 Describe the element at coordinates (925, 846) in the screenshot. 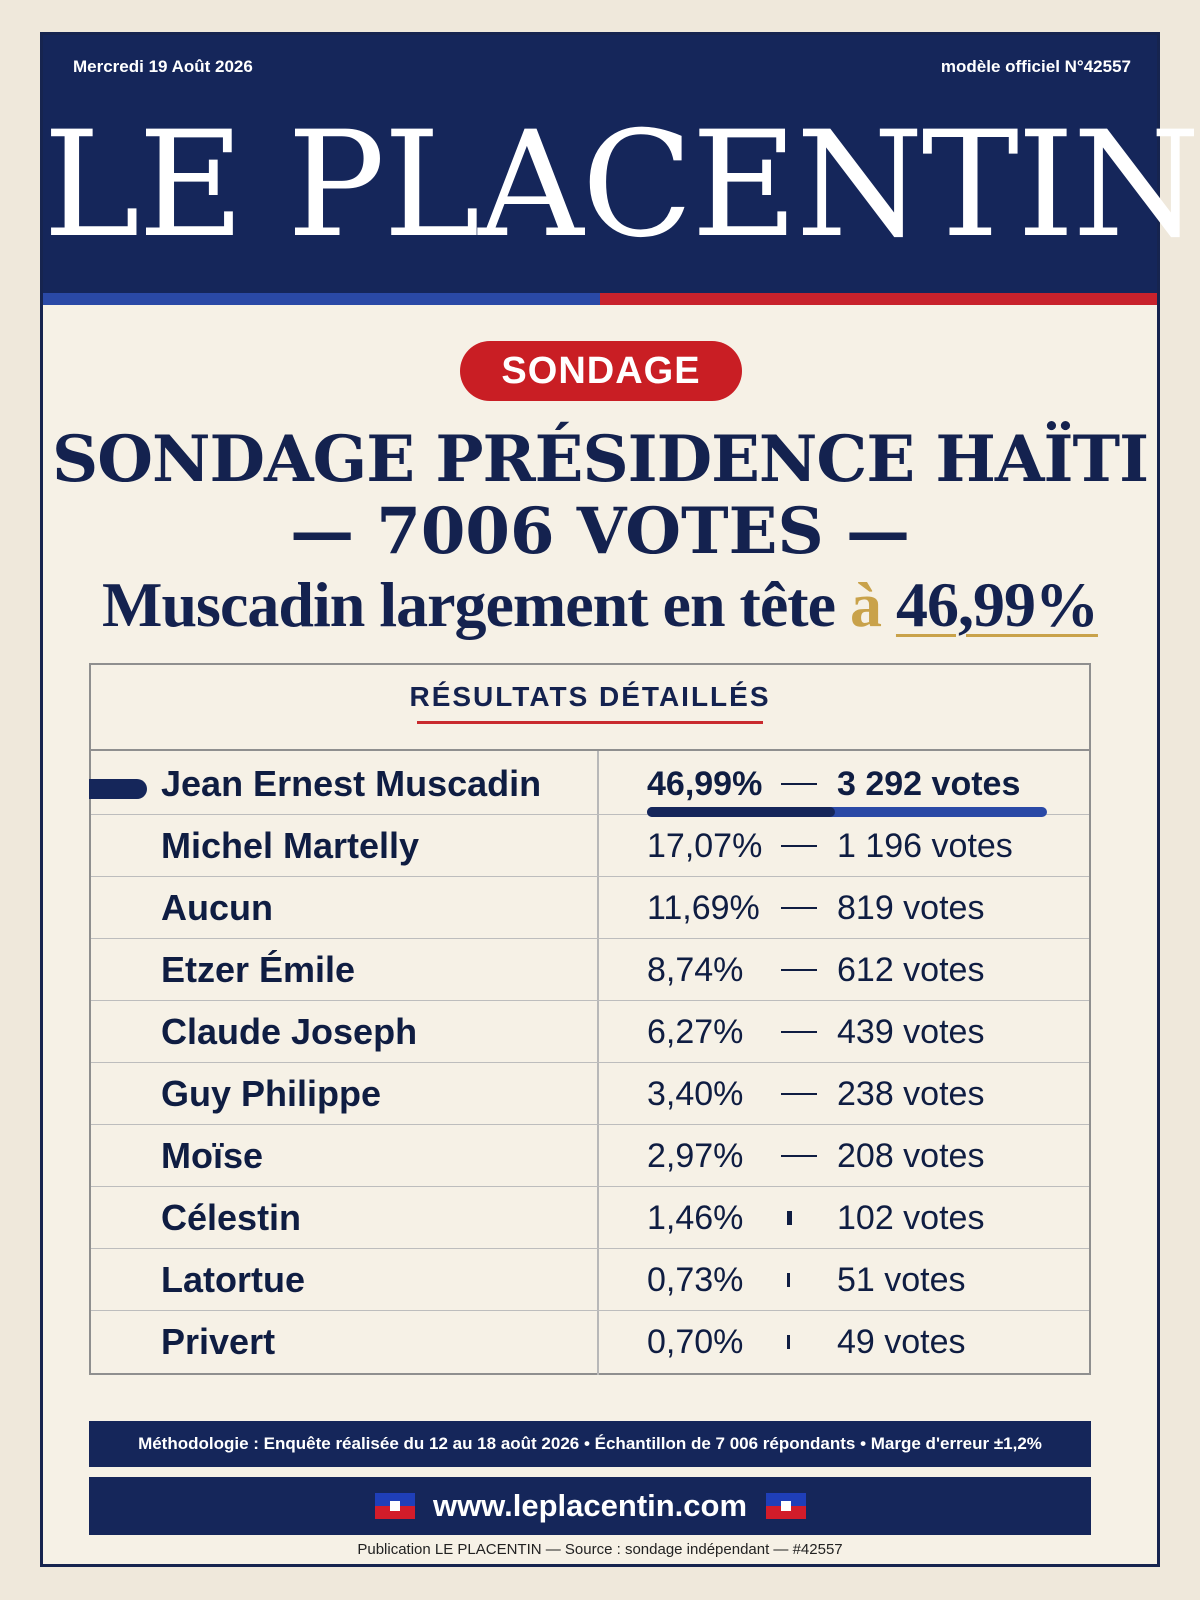

I see `candidate-votes: 1 196 votes` at that location.